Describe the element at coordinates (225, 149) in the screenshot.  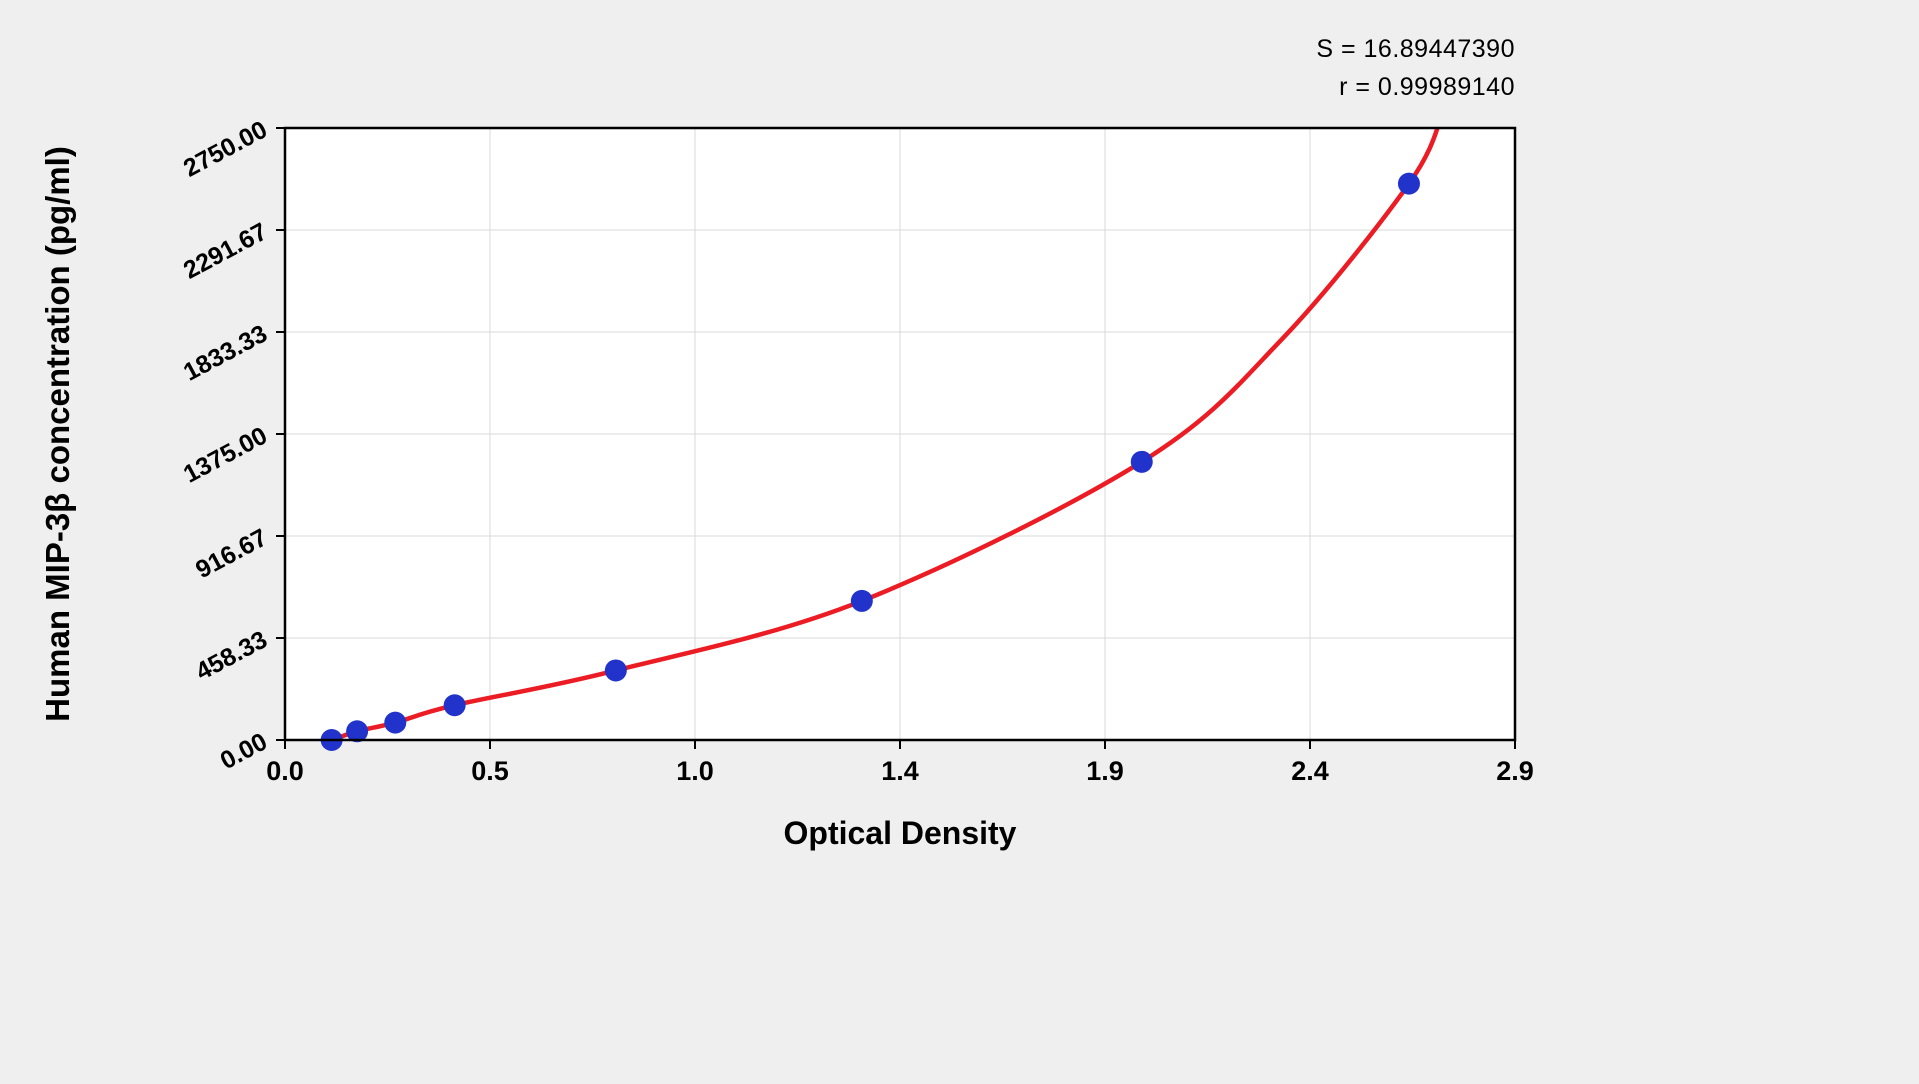
I see `y-tick-label: 2750.00` at that location.